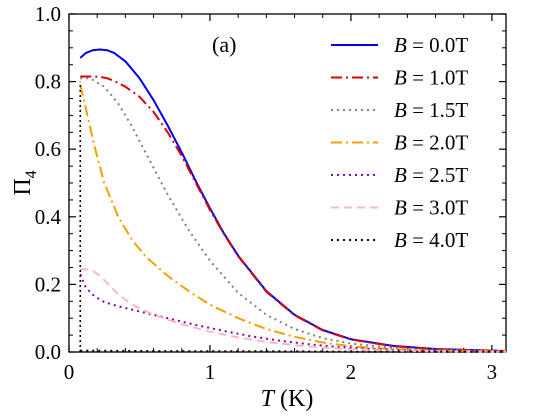 The image size is (547, 417). I want to click on legend-label: B = 2.0T, so click(431, 143).